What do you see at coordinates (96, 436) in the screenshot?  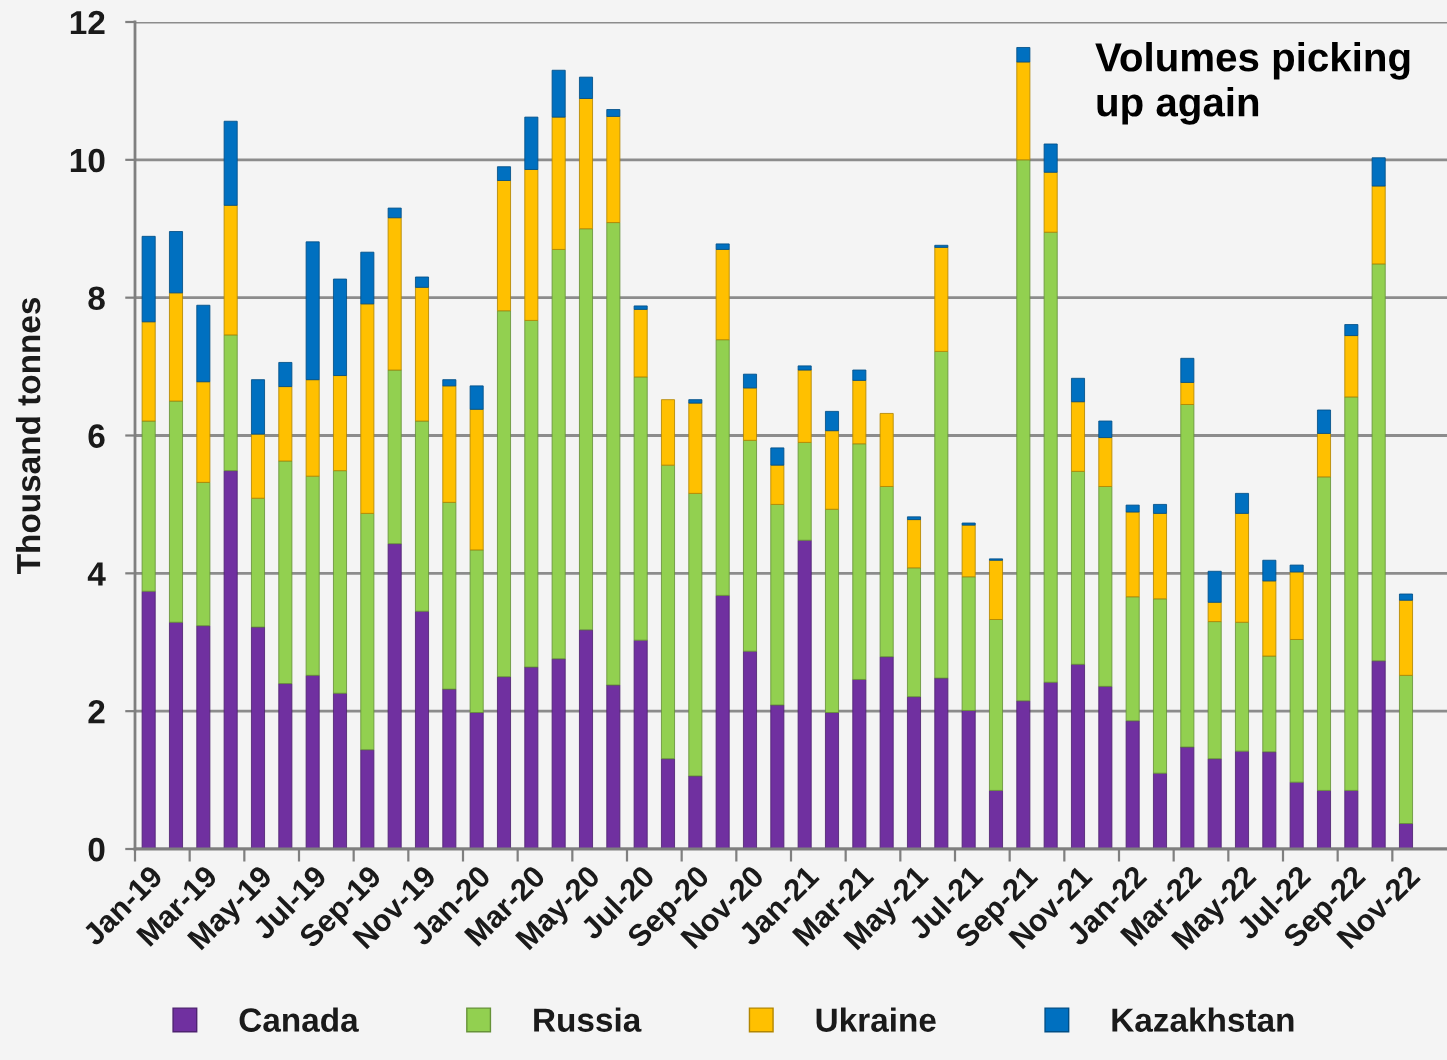 I see `y-tick-label: 6` at bounding box center [96, 436].